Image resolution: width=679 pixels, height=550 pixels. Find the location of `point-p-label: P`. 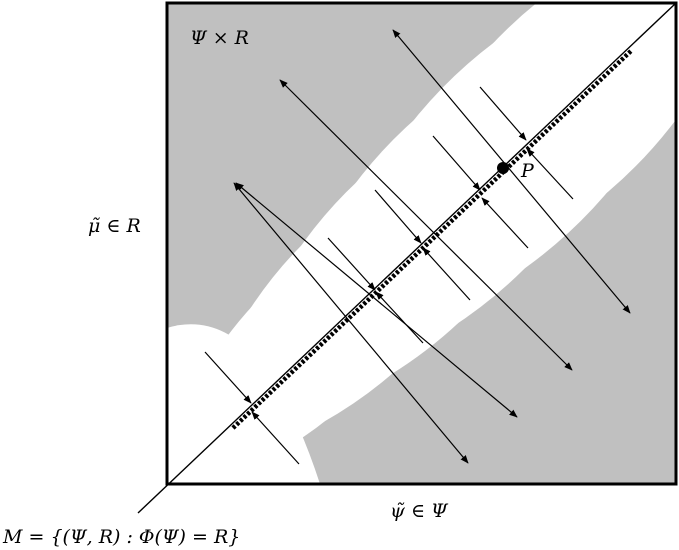

point-p-label: P is located at coordinates (527, 171).